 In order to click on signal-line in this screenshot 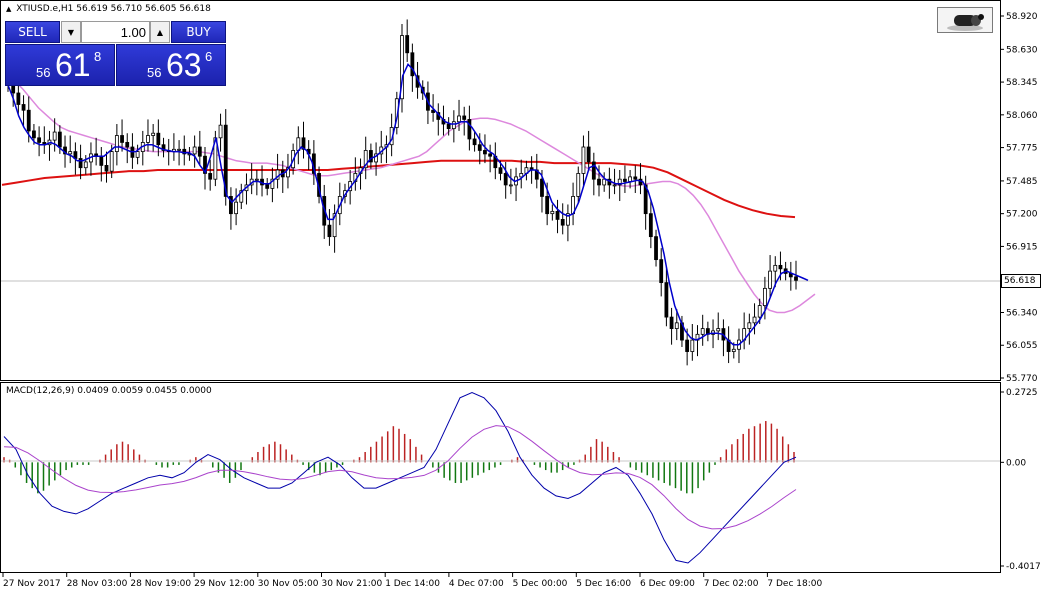, I will do `click(400, 477)`.